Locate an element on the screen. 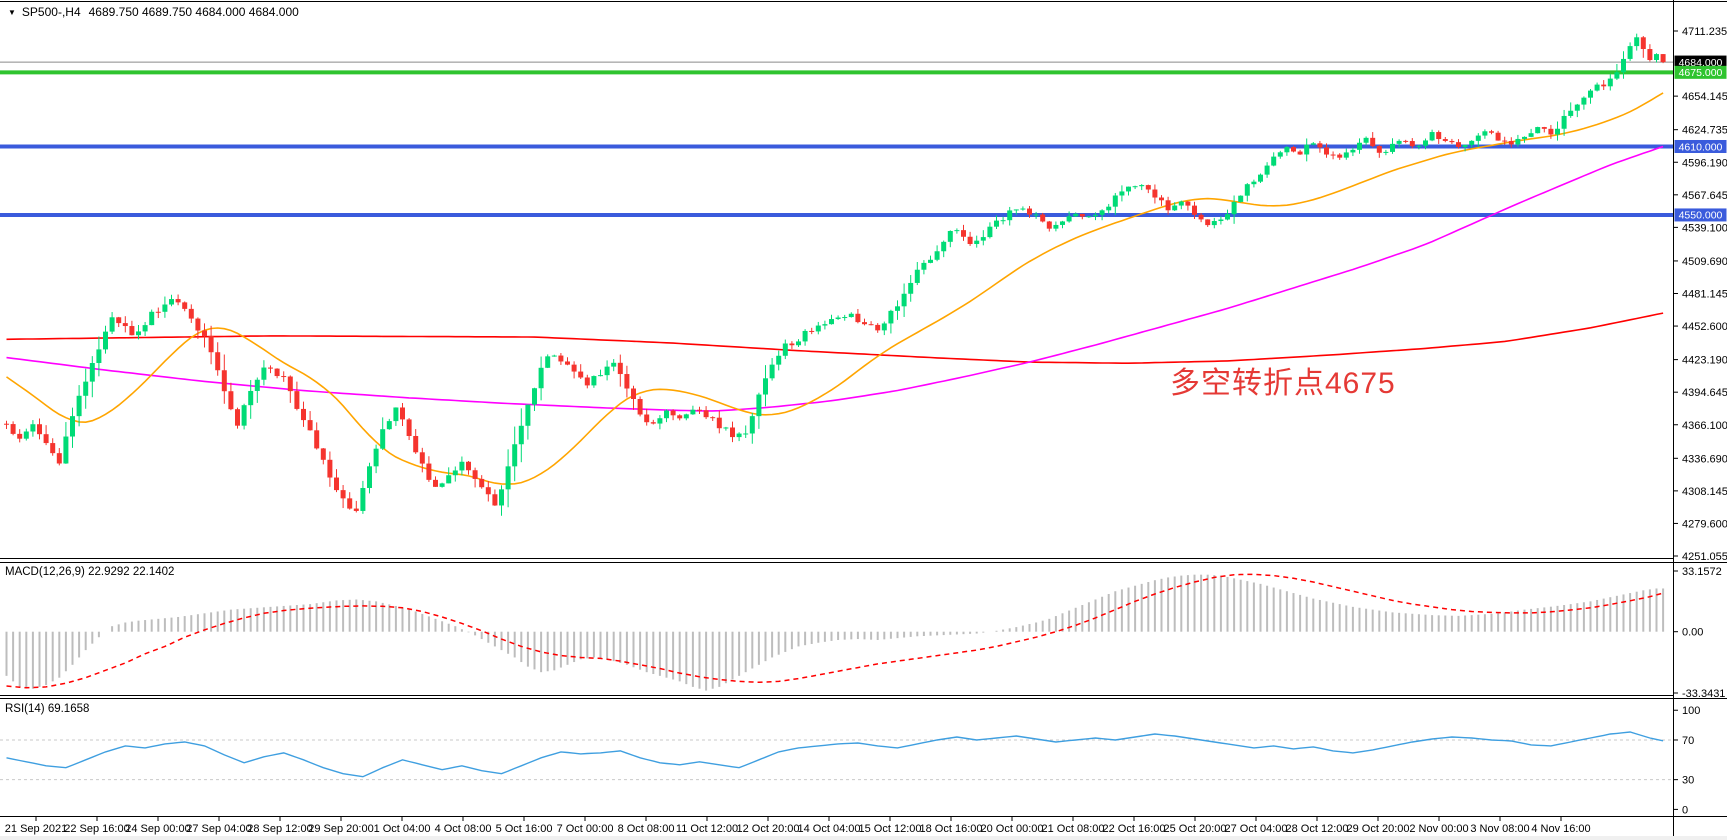 The image size is (1727, 840). price-axis-label: 4711.235 is located at coordinates (1704, 32).